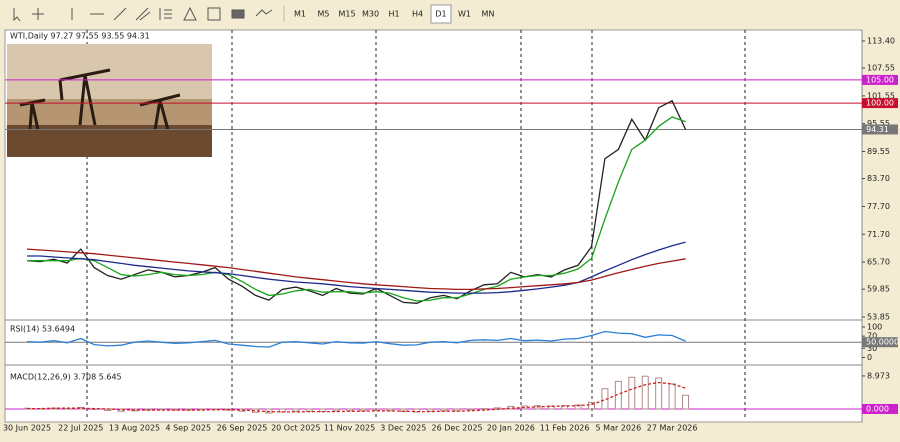 The height and width of the screenshot is (442, 900). What do you see at coordinates (878, 178) in the screenshot?
I see `y-tick-label: 83.70` at bounding box center [878, 178].